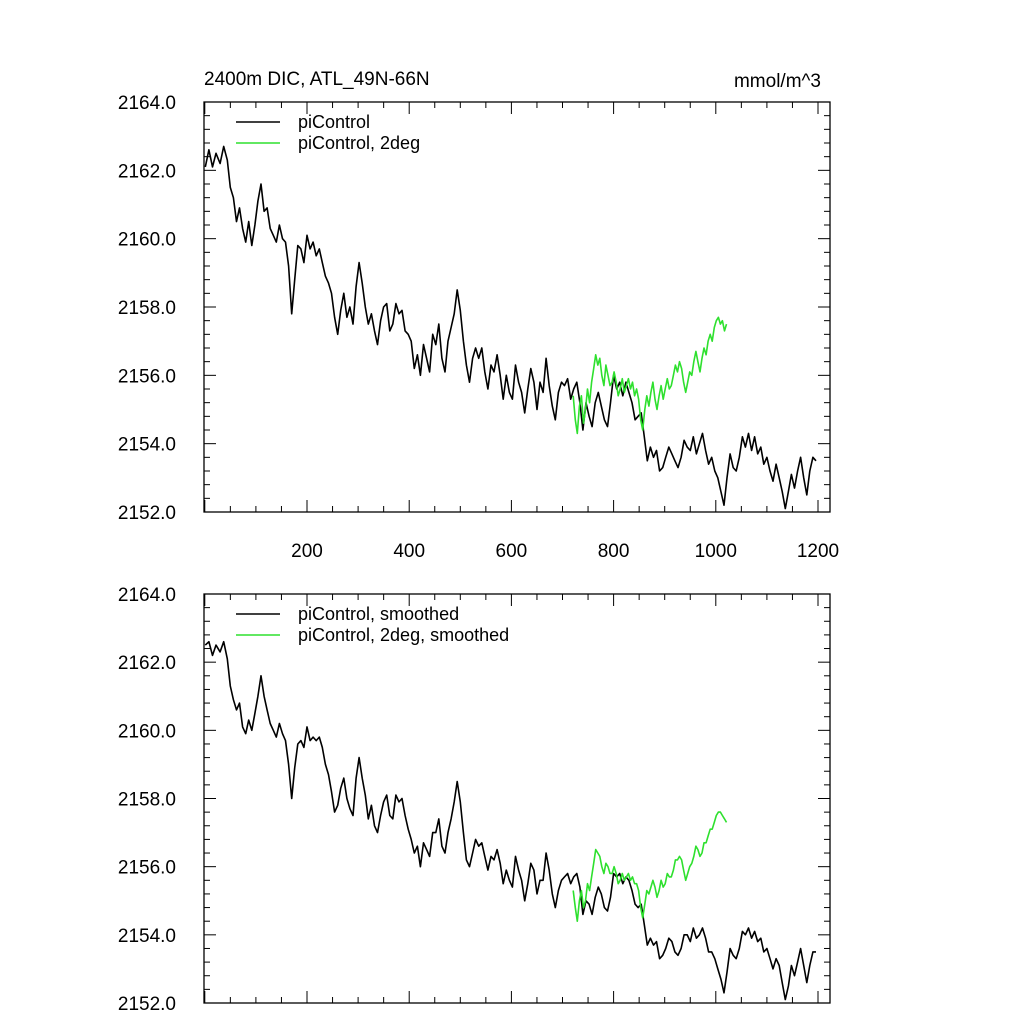  What do you see at coordinates (818, 551) in the screenshot?
I see `x-tick-label: 1200` at bounding box center [818, 551].